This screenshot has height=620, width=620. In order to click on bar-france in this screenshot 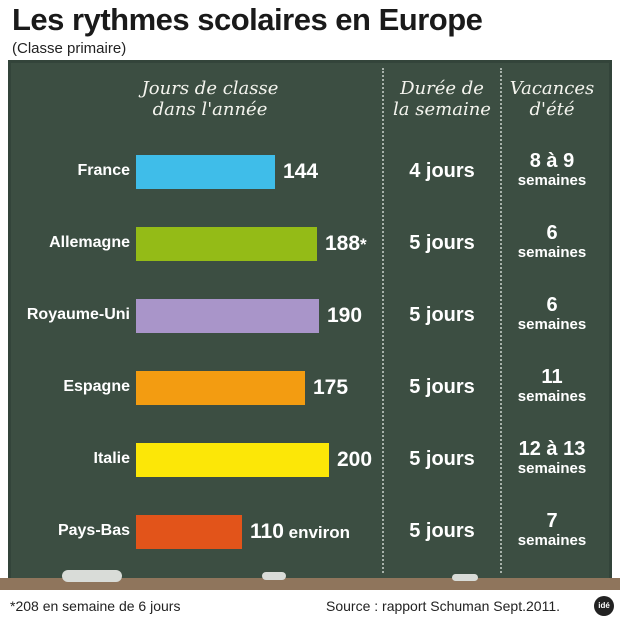, I will do `click(205, 172)`.